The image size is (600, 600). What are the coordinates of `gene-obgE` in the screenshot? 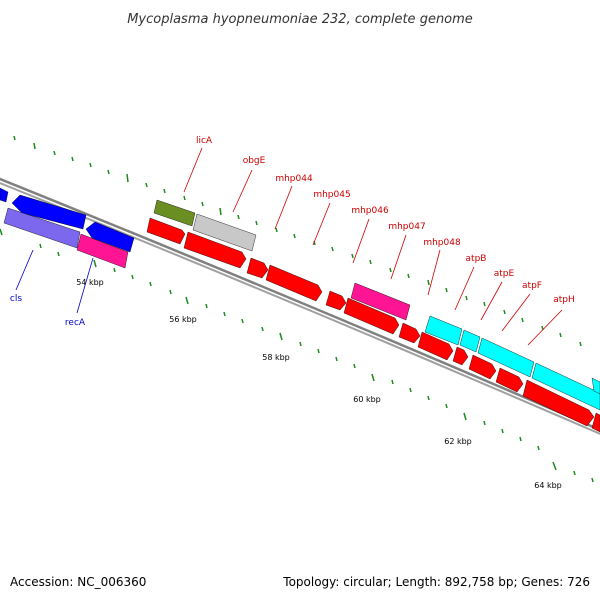 It's located at (224, 232).